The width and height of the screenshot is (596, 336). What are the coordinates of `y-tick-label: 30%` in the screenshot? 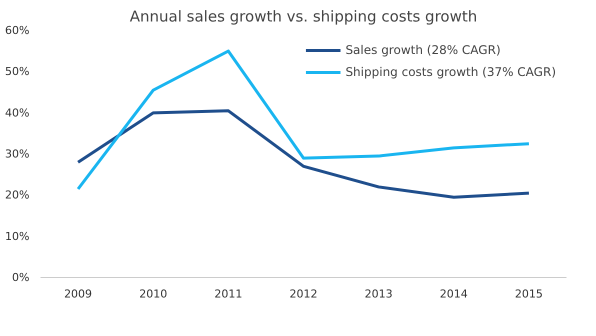 It's located at (17, 154).